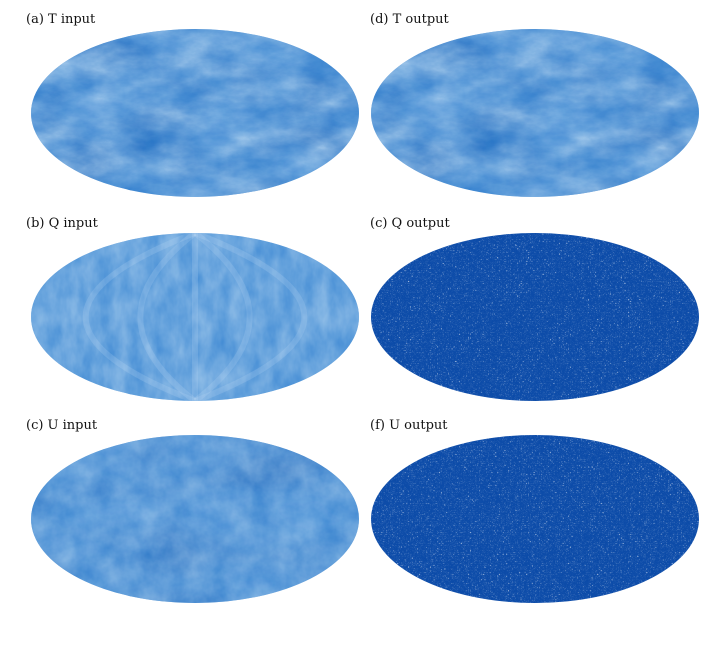 This screenshot has height=645, width=713. What do you see at coordinates (535, 519) in the screenshot?
I see `mollweide-map-u-output` at bounding box center [535, 519].